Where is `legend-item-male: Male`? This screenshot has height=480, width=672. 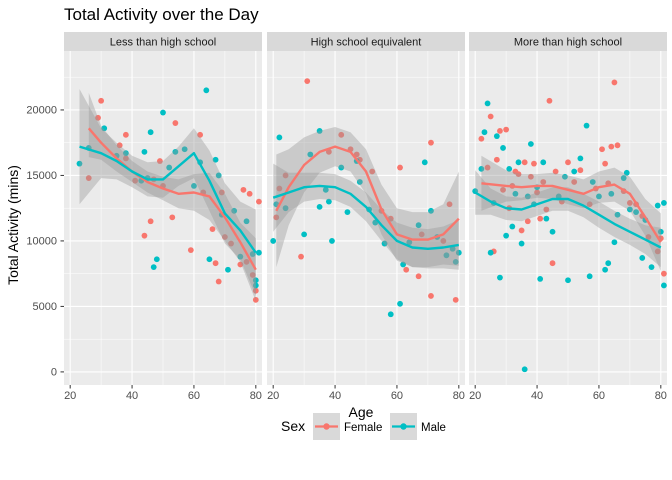
legend-item-male: Male is located at coordinates (418, 426).